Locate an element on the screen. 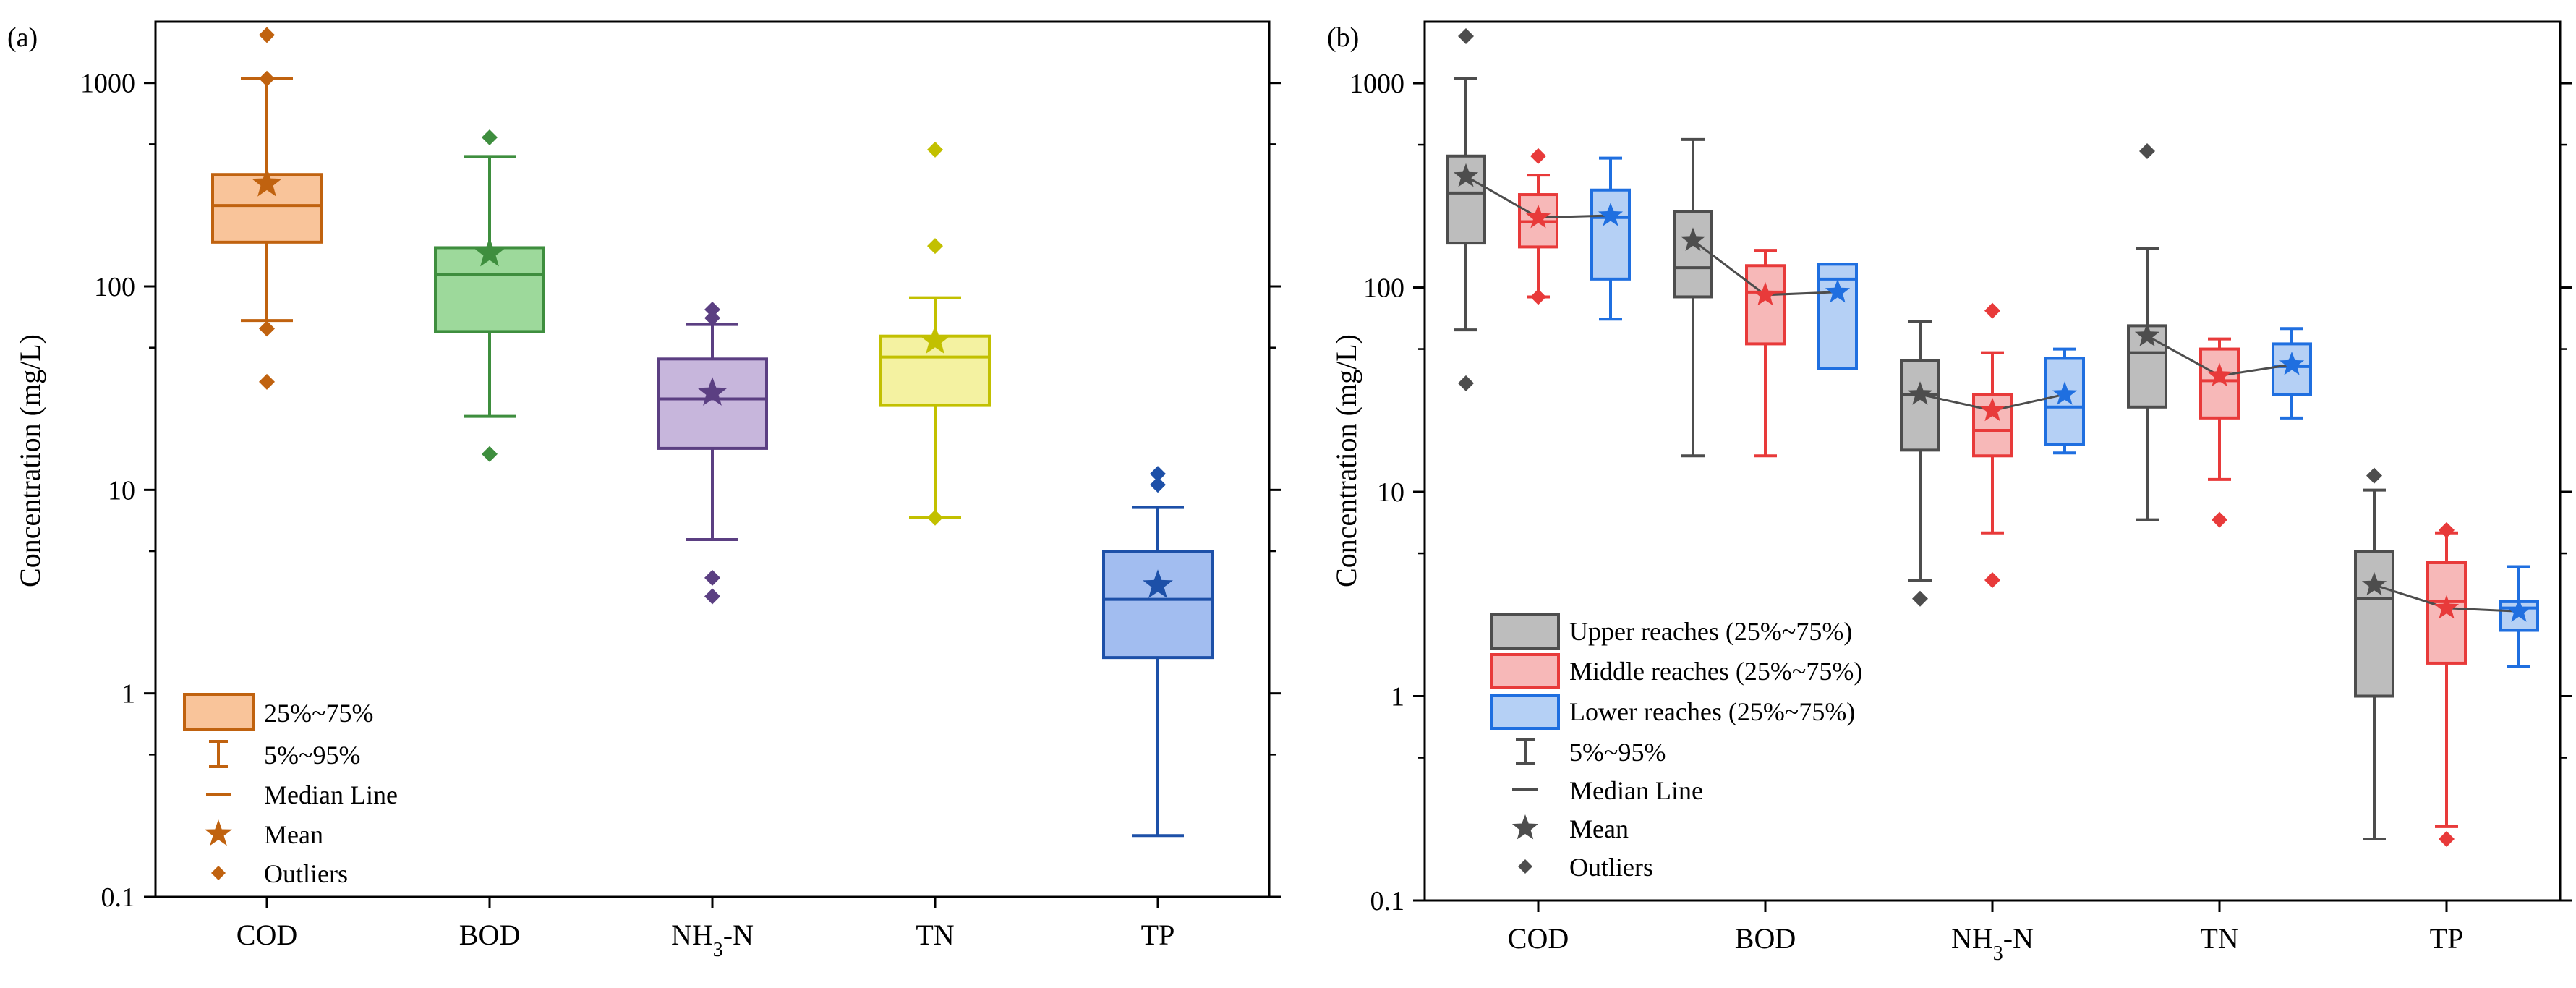 The image size is (2576, 988). panel-a-x-tick-label: BOD is located at coordinates (489, 935).